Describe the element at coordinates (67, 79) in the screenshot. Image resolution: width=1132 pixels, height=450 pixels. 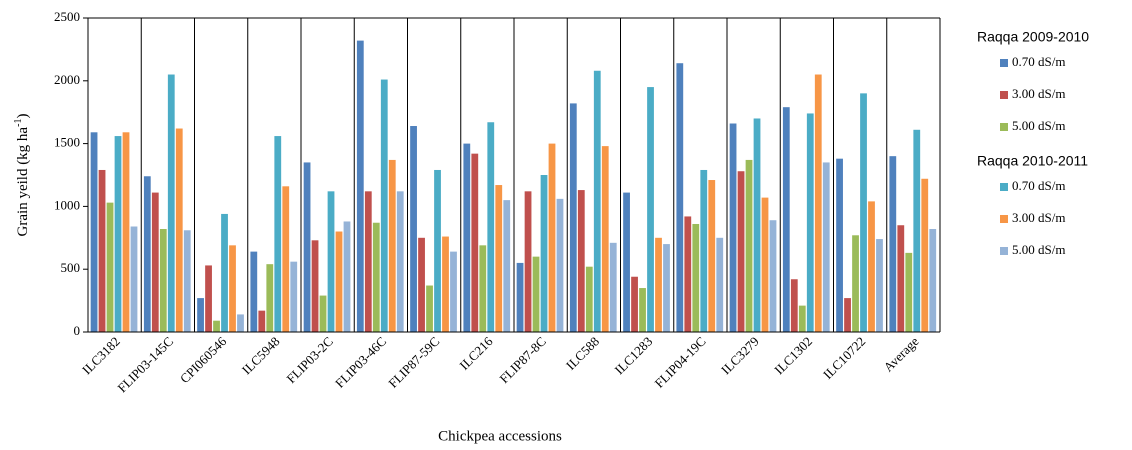
I see `y-tick-label: 2000` at that location.